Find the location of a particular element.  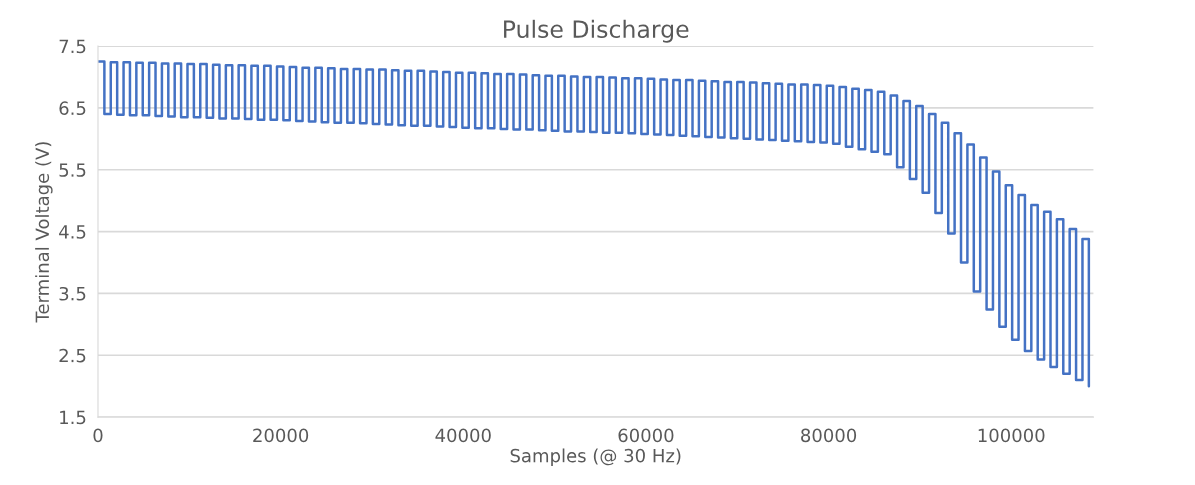

y-tick-label: 7.5 is located at coordinates (72, 46).